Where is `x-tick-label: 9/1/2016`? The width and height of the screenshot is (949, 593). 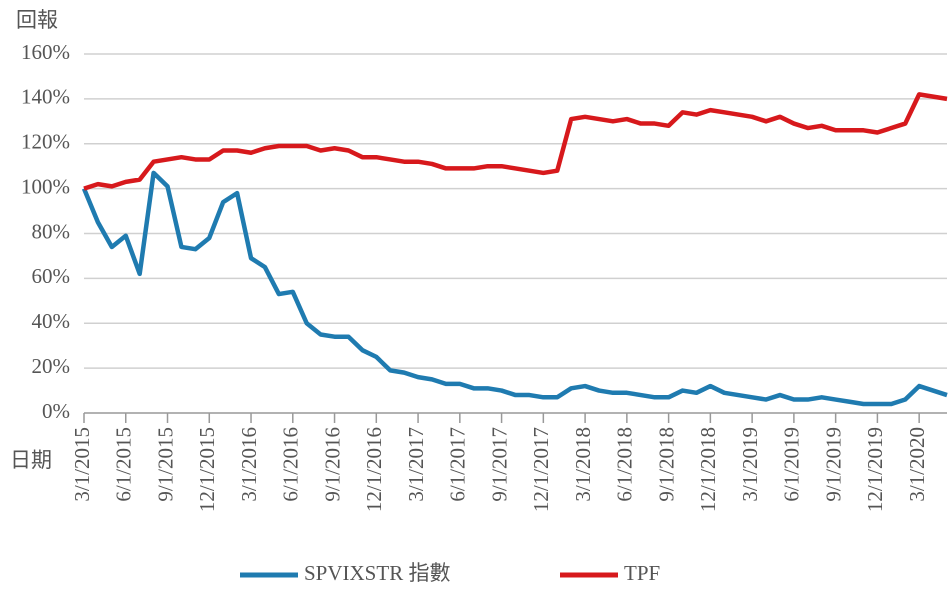 x-tick-label: 9/1/2016 is located at coordinates (332, 464).